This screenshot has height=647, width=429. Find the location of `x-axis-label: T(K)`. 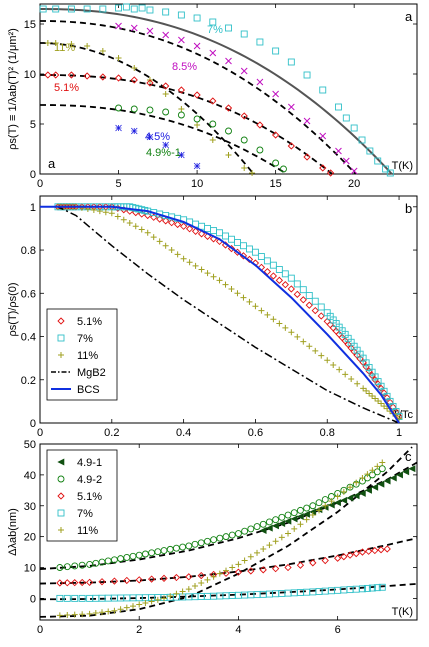

x-axis-label: T(K) is located at coordinates (402, 166).